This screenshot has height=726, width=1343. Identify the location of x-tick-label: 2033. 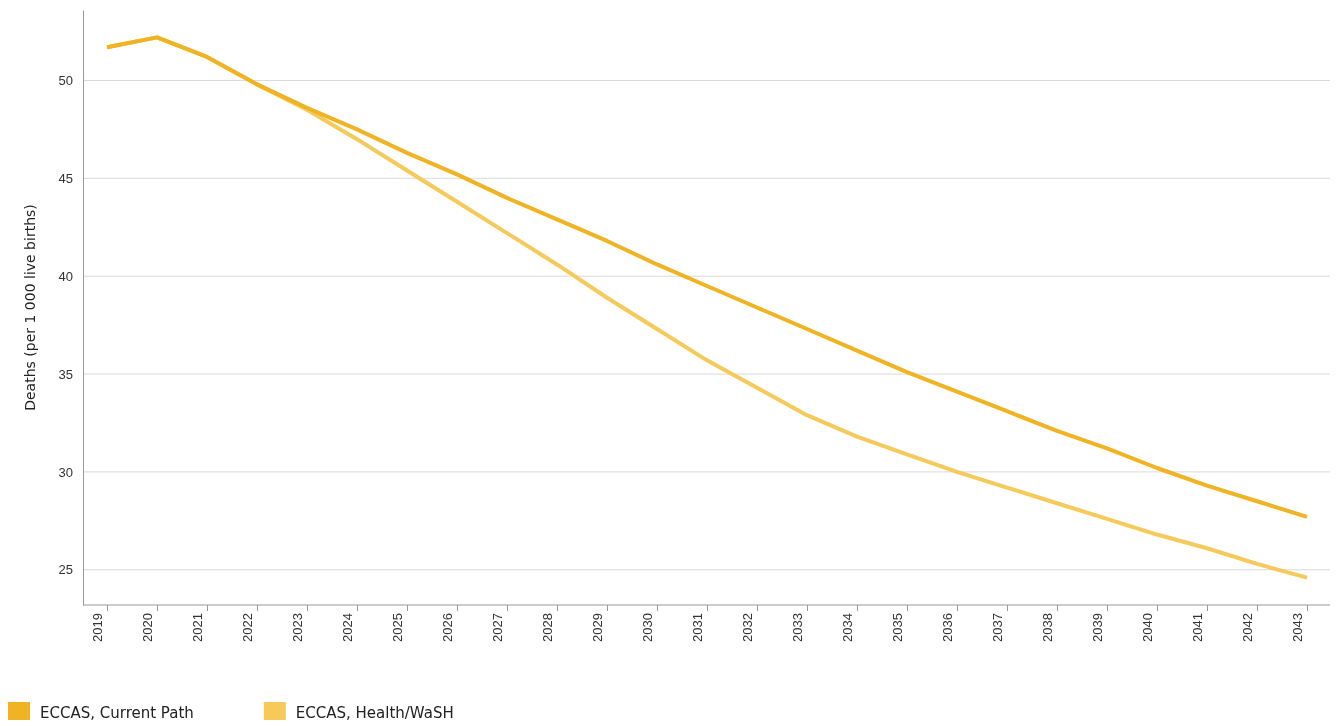
(797, 627).